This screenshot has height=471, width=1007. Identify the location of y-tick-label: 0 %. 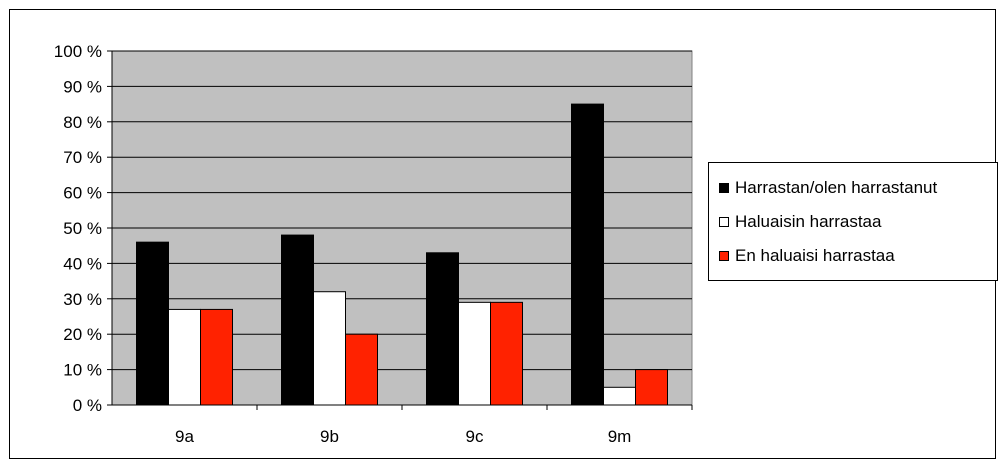
(87, 405).